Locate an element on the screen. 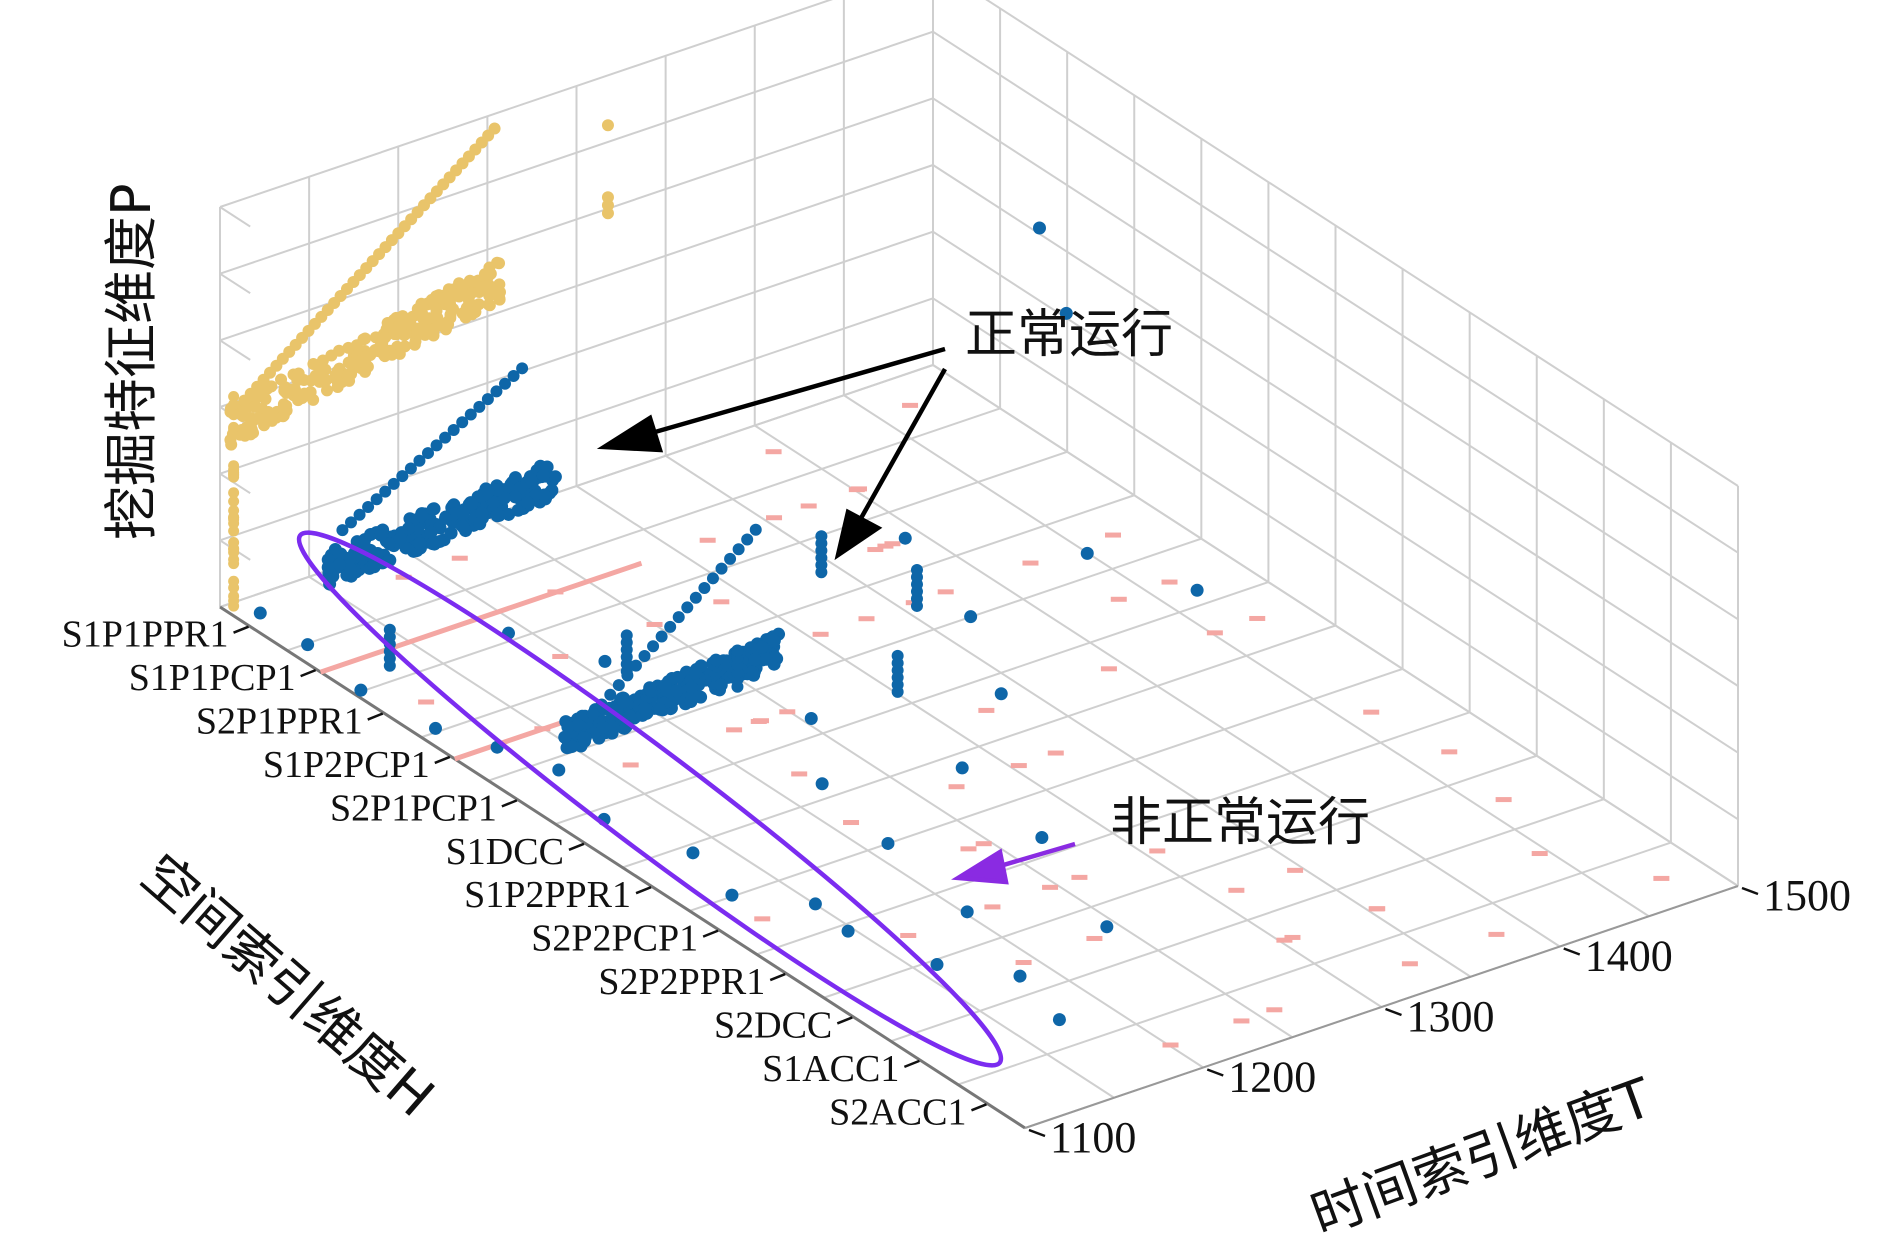 The height and width of the screenshot is (1257, 1890). t-tick-label: 1200 is located at coordinates (1272, 1077).